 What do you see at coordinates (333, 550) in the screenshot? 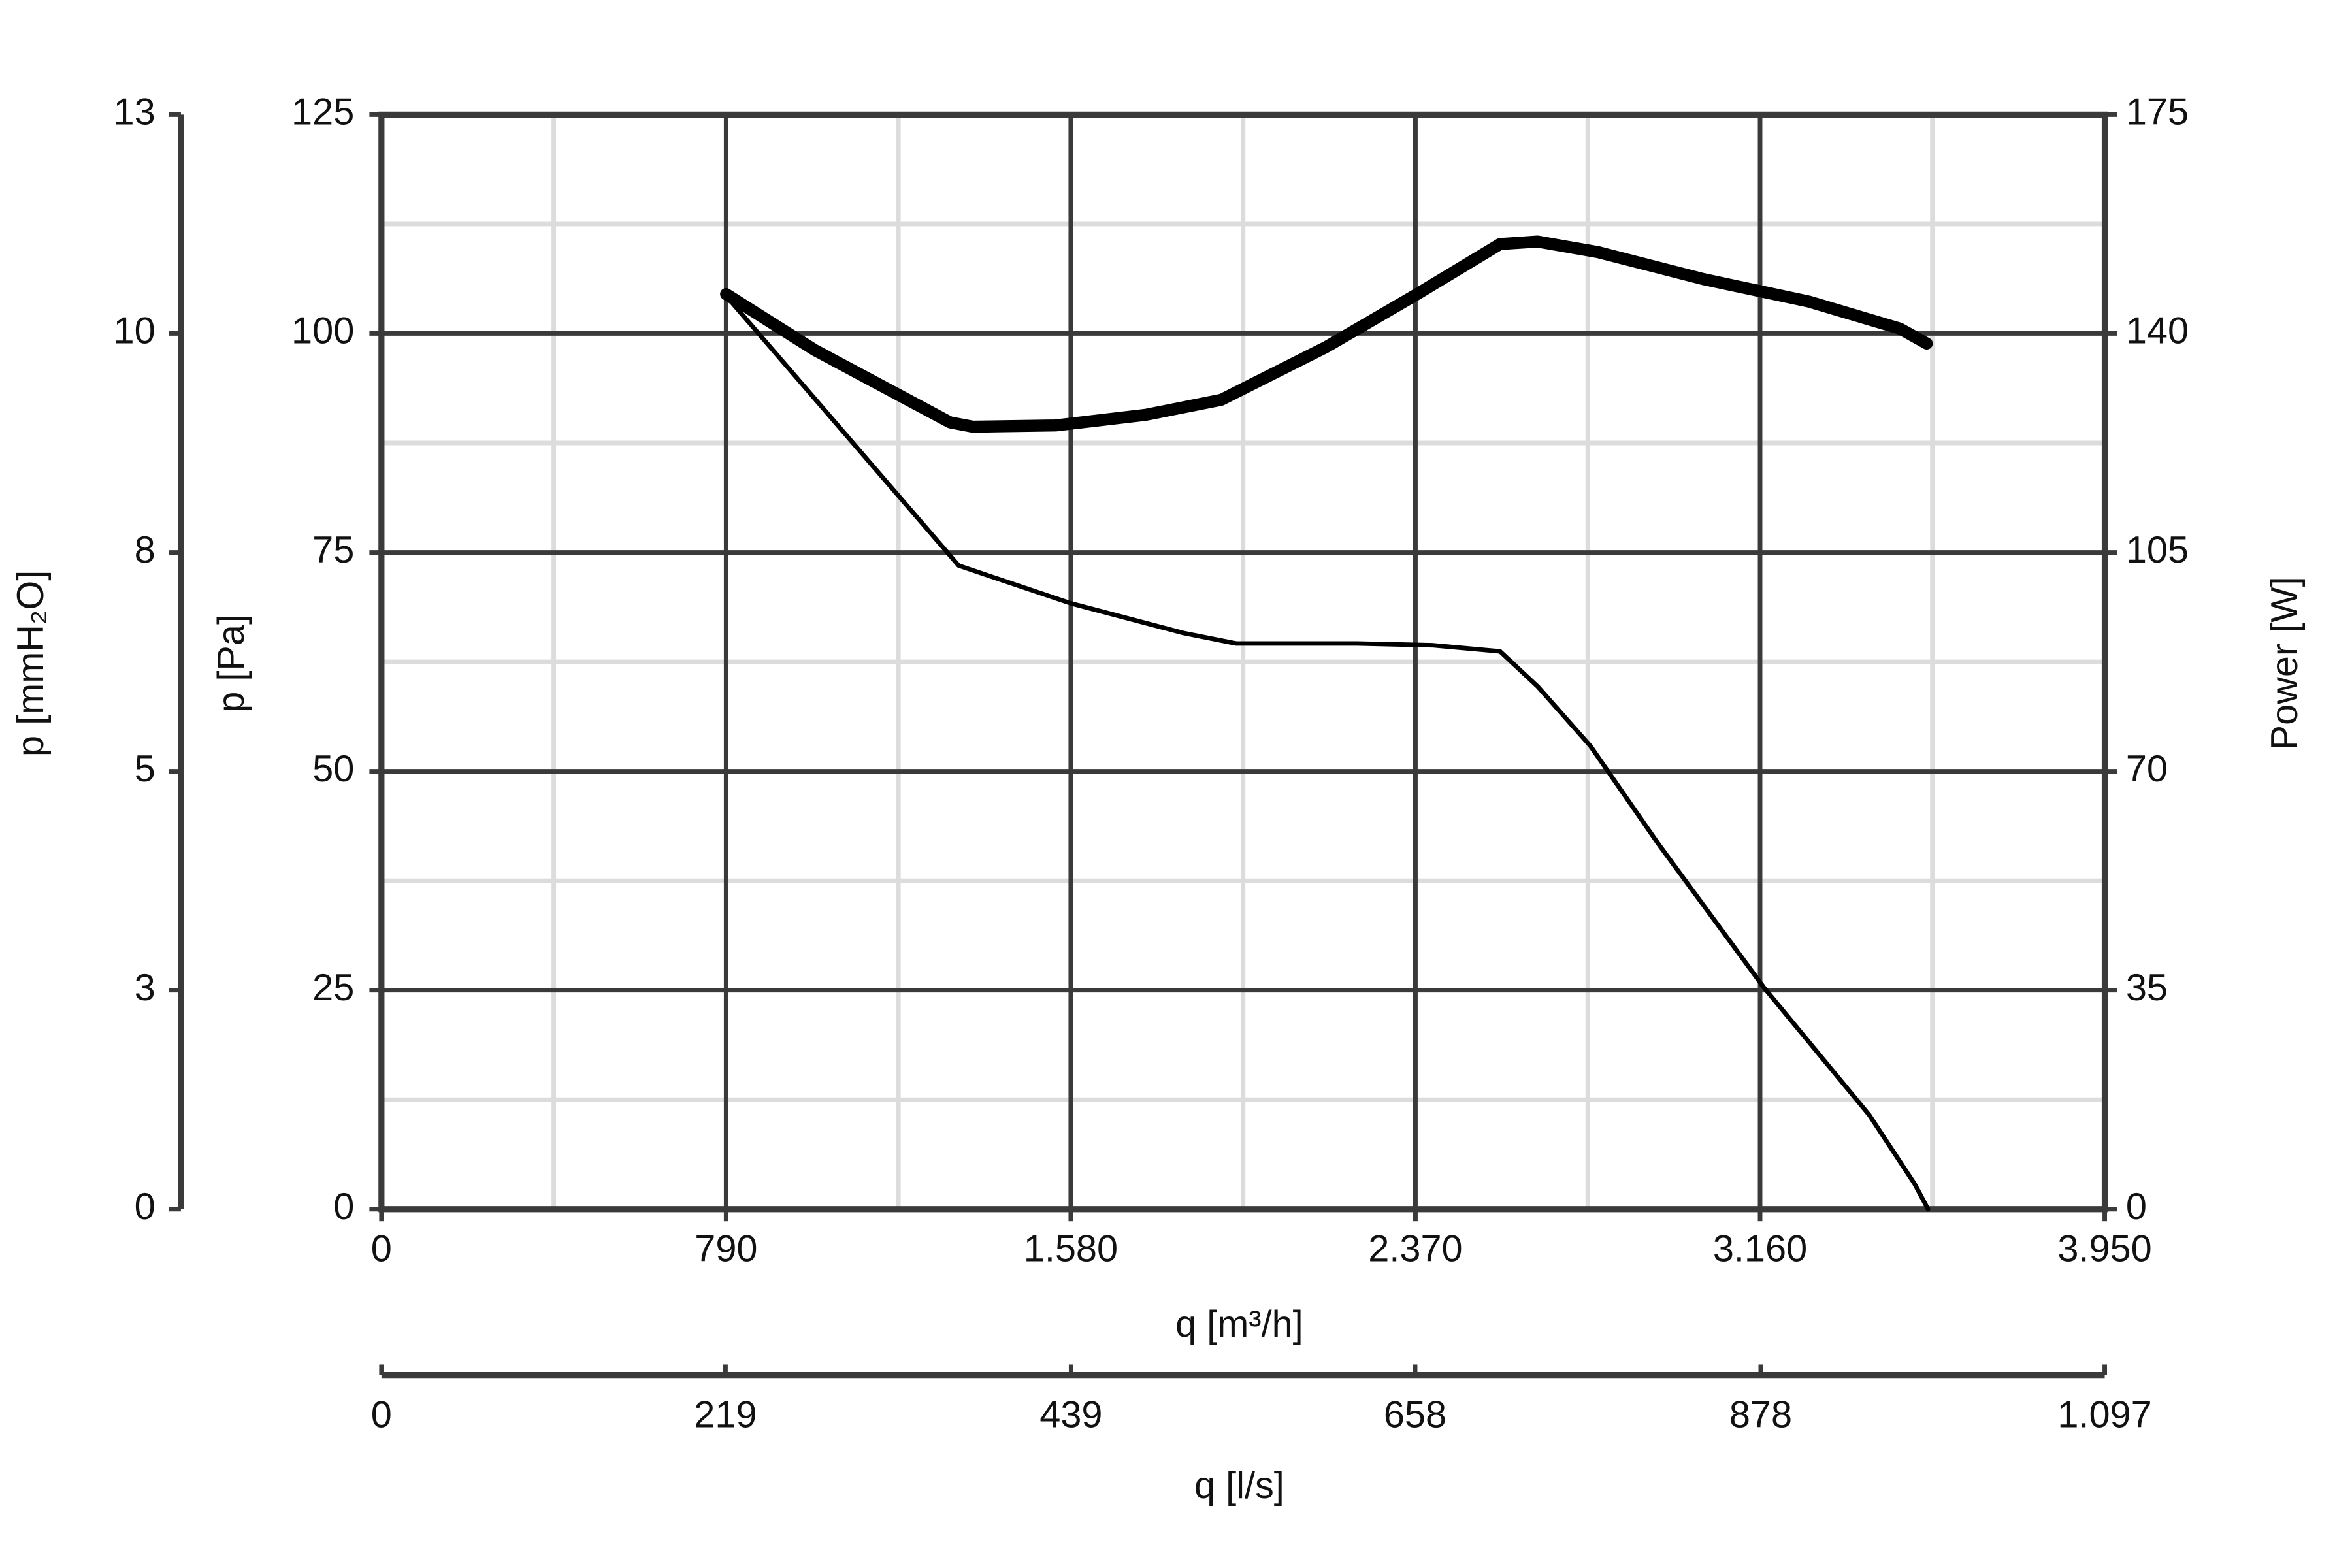
I see `y-tick-label: 75` at bounding box center [333, 550].